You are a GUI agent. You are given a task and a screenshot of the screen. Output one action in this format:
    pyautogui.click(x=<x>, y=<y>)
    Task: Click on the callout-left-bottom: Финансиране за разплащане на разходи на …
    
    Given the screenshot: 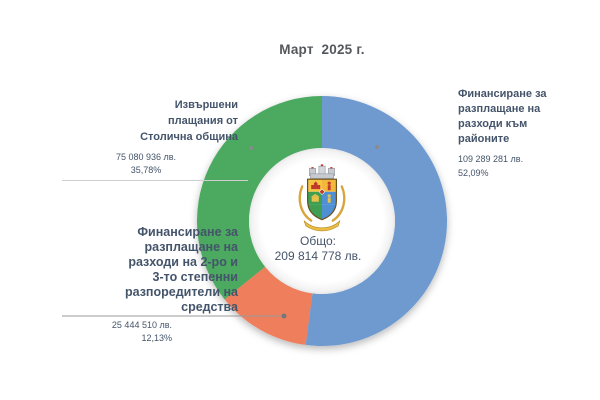 What is the action you would take?
    pyautogui.click(x=134, y=270)
    